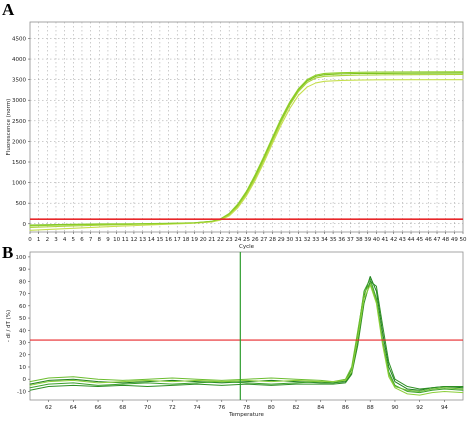 Image resolution: width=474 pixels, height=427 pixels. I want to click on x-tick-label: 0, so click(30, 240).